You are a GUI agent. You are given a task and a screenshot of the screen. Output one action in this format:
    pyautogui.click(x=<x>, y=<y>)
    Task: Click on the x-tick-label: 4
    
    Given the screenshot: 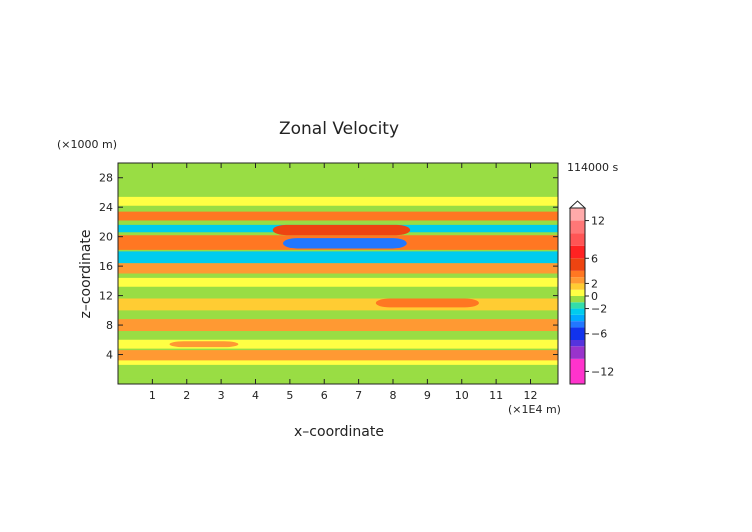 What is the action you would take?
    pyautogui.click(x=255, y=395)
    